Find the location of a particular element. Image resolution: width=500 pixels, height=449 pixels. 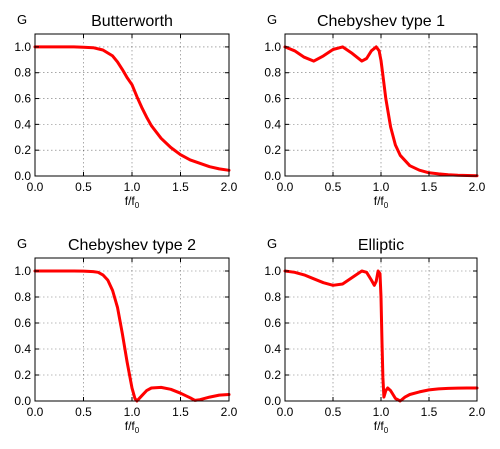

chart-title: Chebyshev type 2 is located at coordinates (132, 245).